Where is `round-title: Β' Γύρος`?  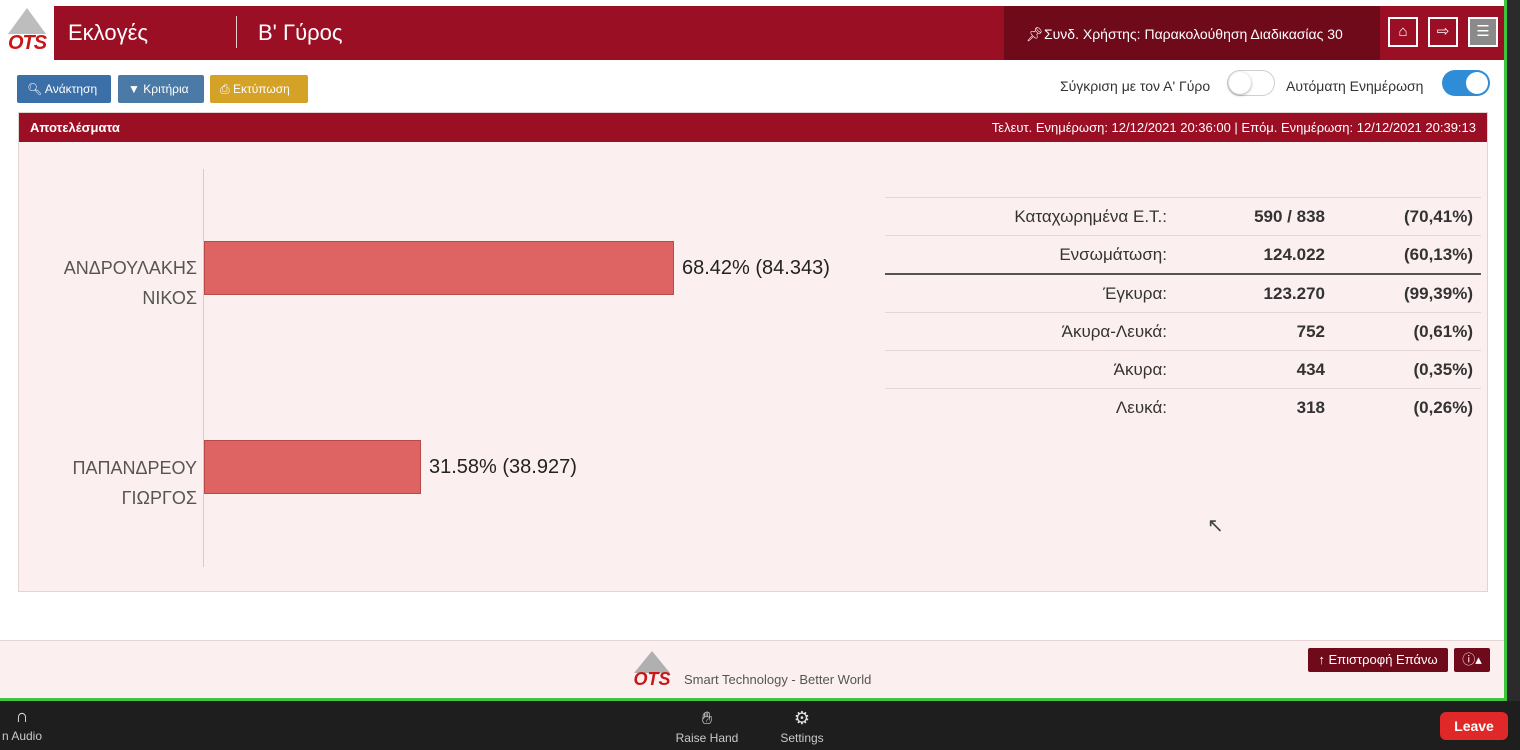
round-title: Β' Γύρος is located at coordinates (300, 32).